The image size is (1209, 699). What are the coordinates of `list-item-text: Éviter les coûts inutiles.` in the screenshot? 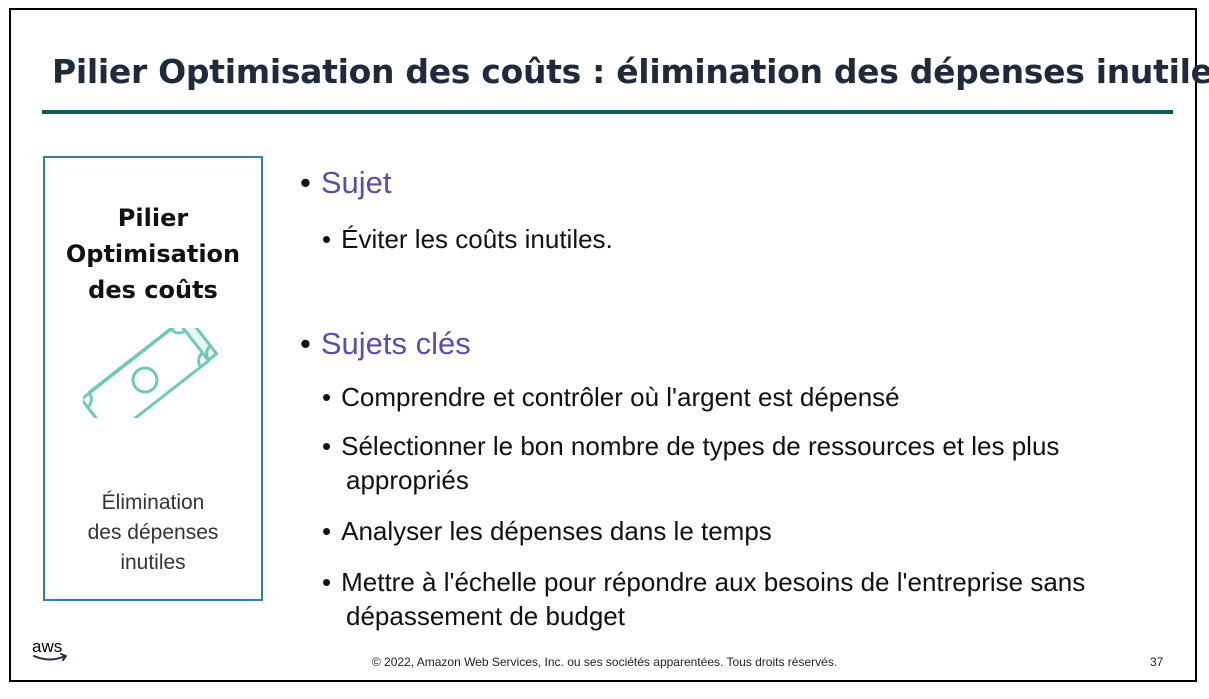 It's located at (477, 239).